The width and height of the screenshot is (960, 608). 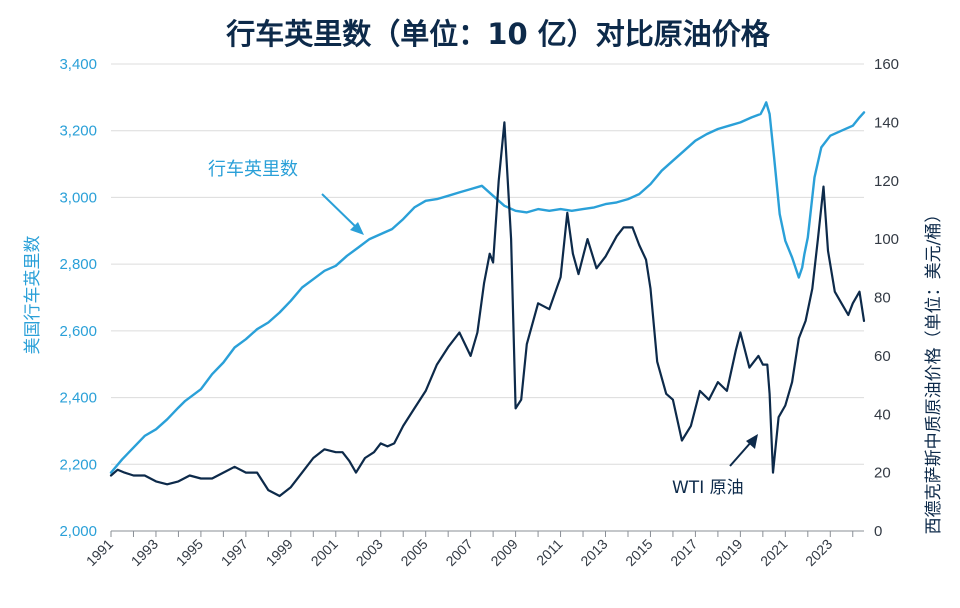 What do you see at coordinates (78, 331) in the screenshot?
I see `left-tick-label: 2,600` at bounding box center [78, 331].